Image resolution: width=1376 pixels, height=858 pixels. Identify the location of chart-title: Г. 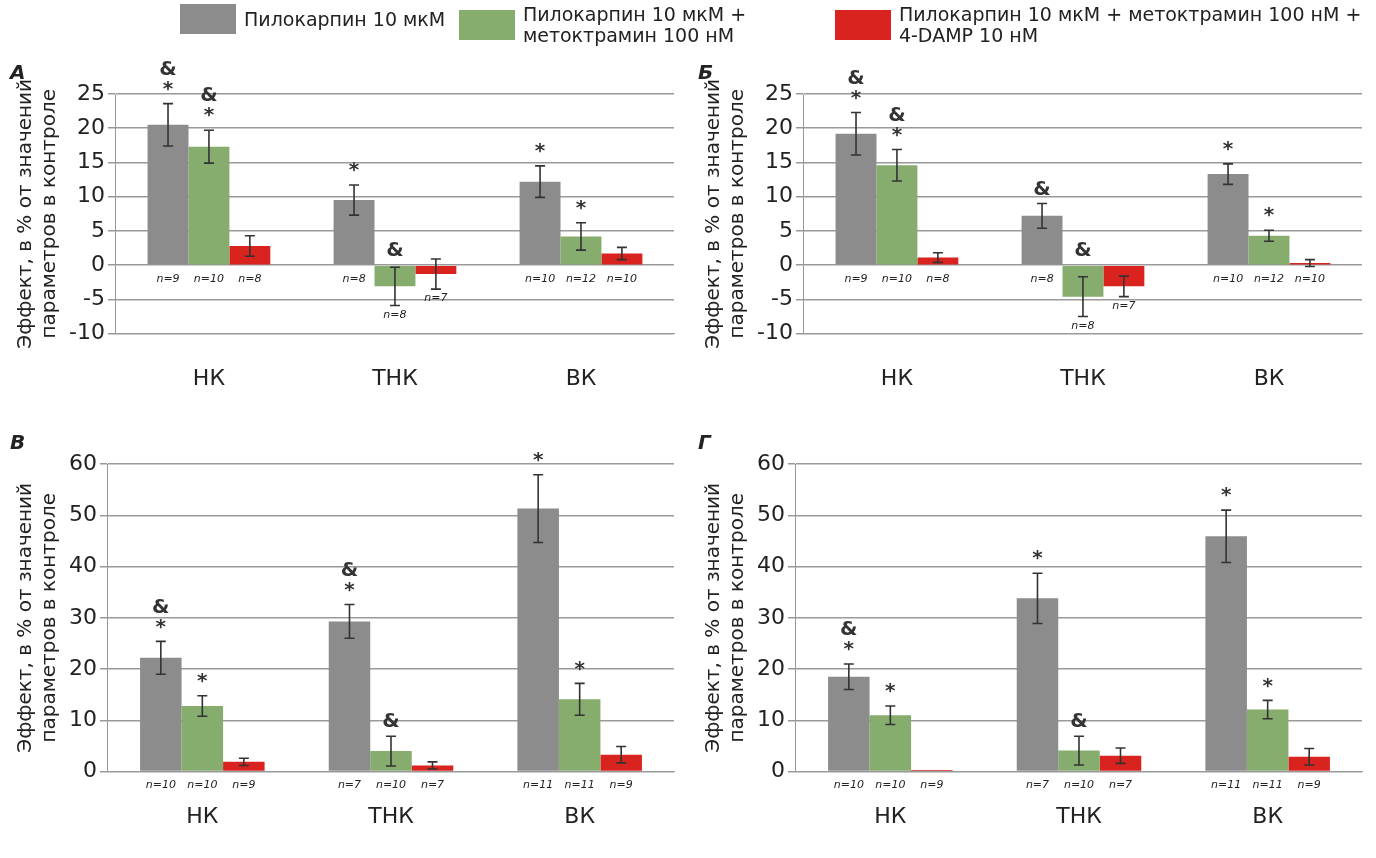
(705, 442).